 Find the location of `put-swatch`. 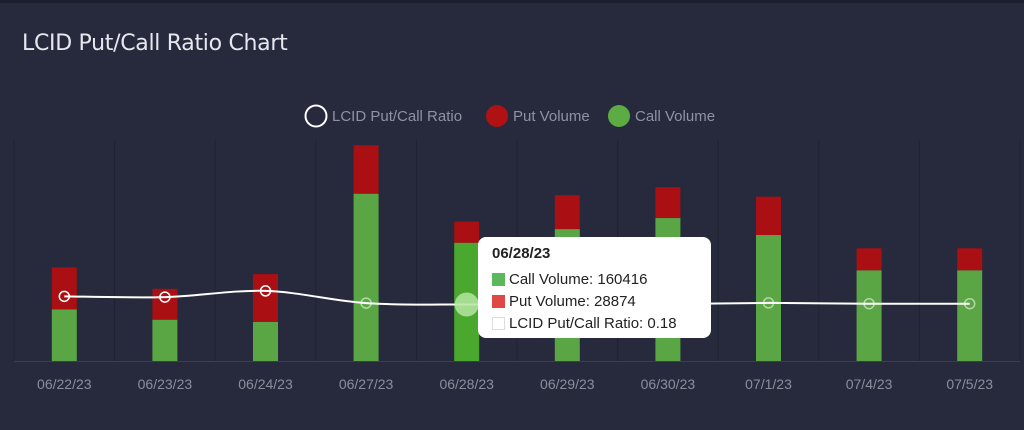

put-swatch is located at coordinates (498, 301).